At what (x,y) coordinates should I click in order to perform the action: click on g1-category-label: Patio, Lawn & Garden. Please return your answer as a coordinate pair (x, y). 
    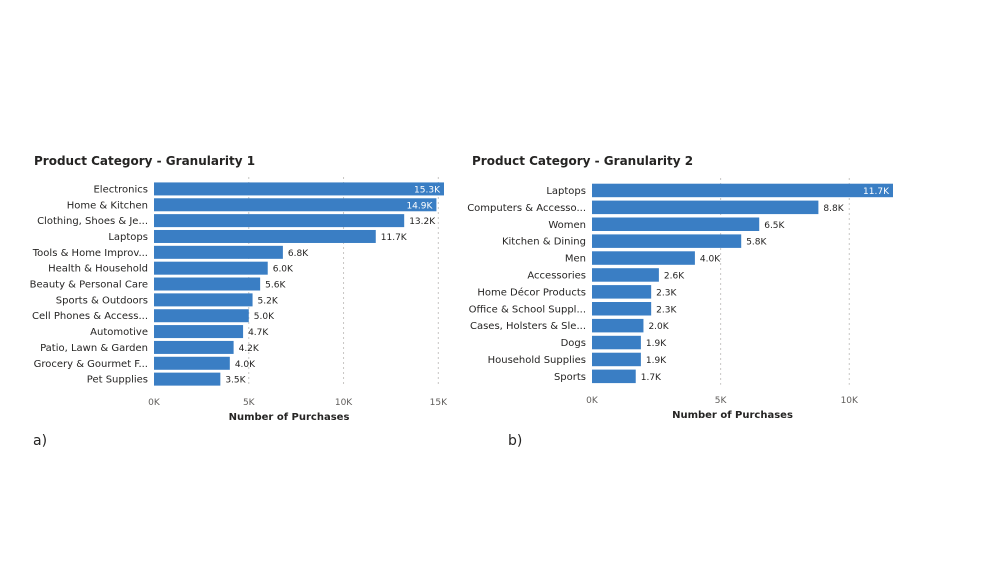
    Looking at the image, I should click on (94, 348).